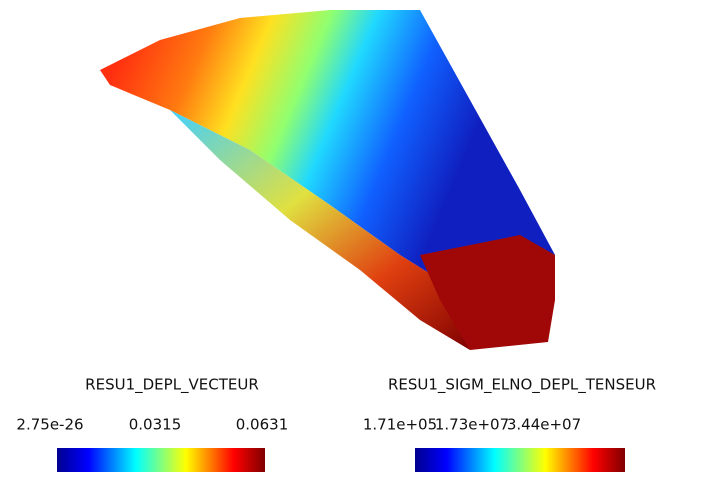  Describe the element at coordinates (172, 385) in the screenshot. I see `legend-title: RESU1_DEPL_VECTEUR` at that location.